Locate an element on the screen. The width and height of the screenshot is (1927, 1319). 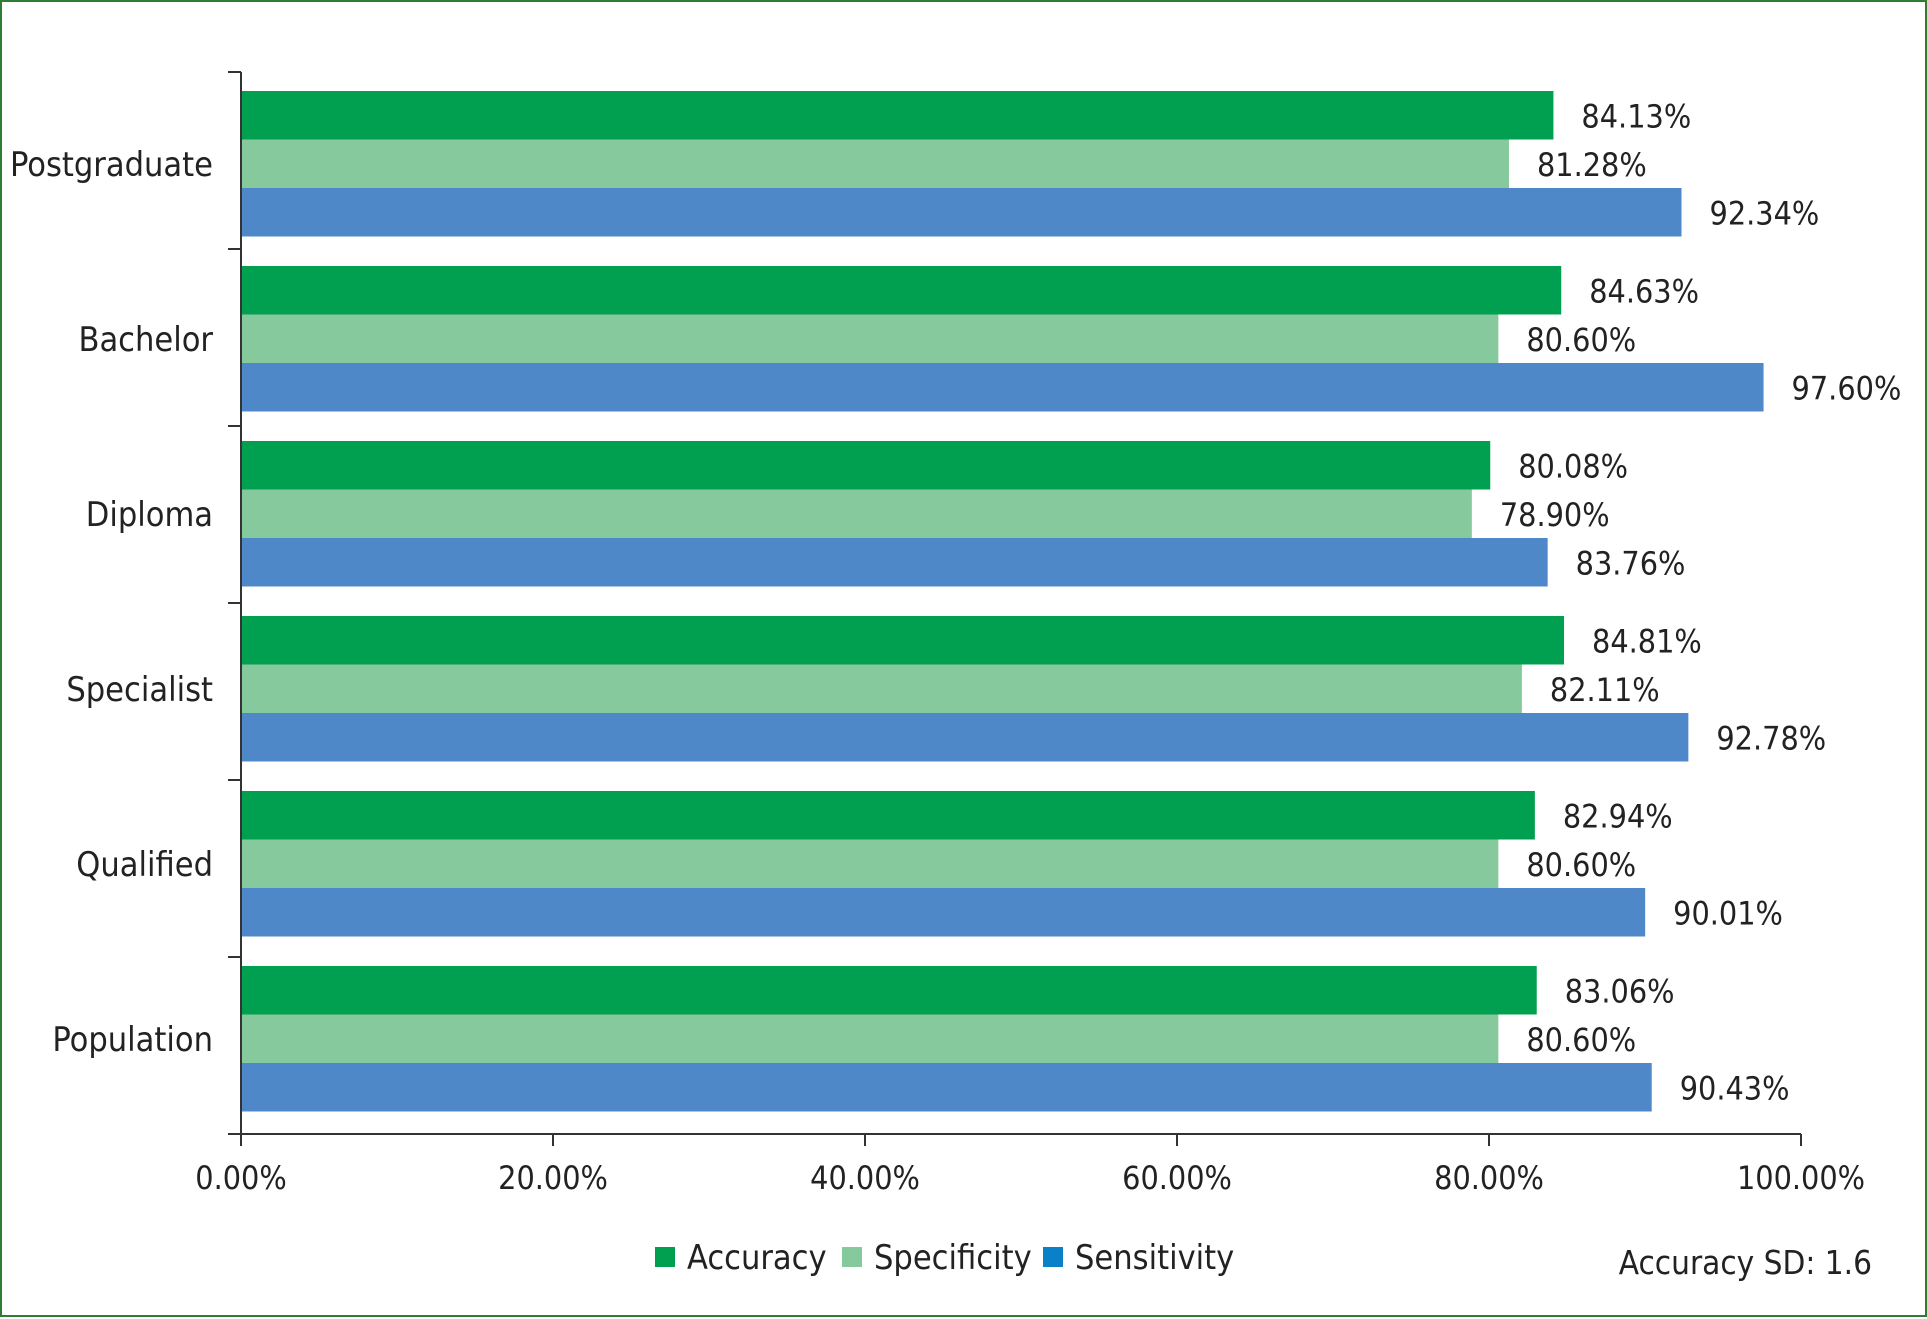
x-tick-label: 80.00% is located at coordinates (1489, 1178).